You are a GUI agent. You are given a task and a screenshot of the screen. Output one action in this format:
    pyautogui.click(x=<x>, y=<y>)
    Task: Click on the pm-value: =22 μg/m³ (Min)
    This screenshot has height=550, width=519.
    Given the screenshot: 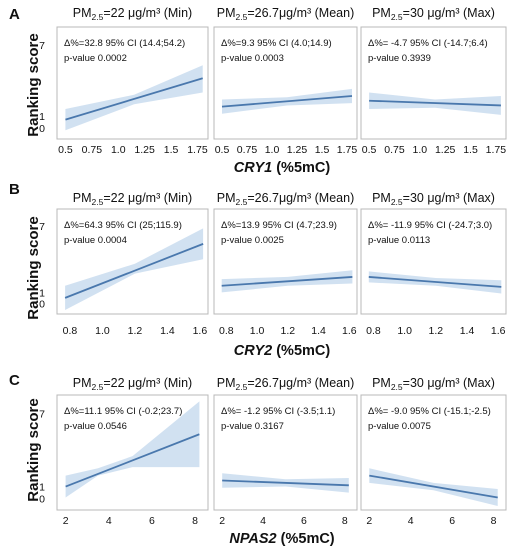 What is the action you would take?
    pyautogui.click(x=147, y=13)
    